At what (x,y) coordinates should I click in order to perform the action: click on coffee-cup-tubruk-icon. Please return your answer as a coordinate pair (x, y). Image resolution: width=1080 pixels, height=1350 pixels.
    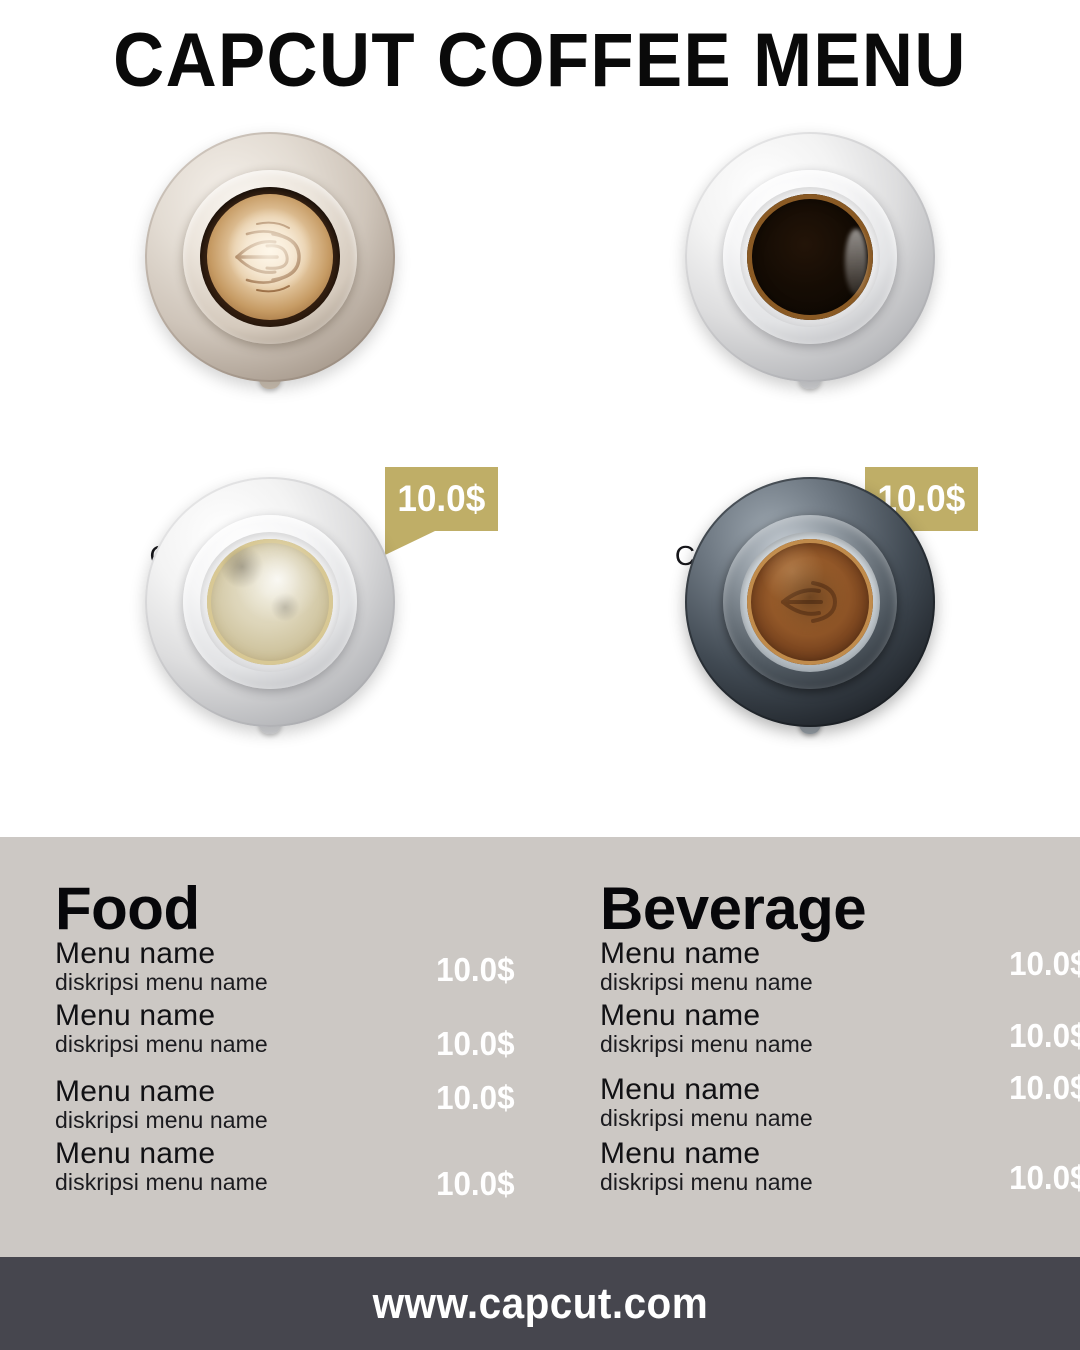
    Looking at the image, I should click on (810, 264).